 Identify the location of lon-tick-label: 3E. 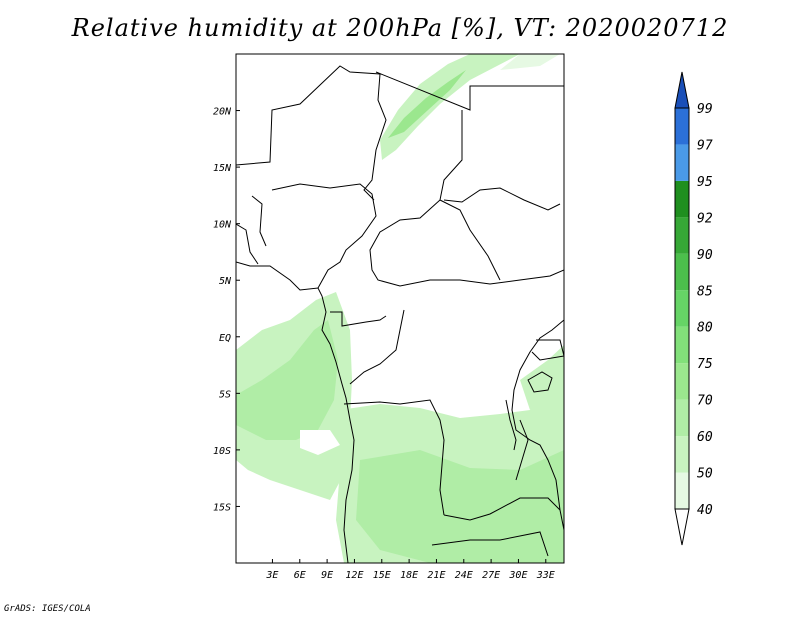
(271, 575).